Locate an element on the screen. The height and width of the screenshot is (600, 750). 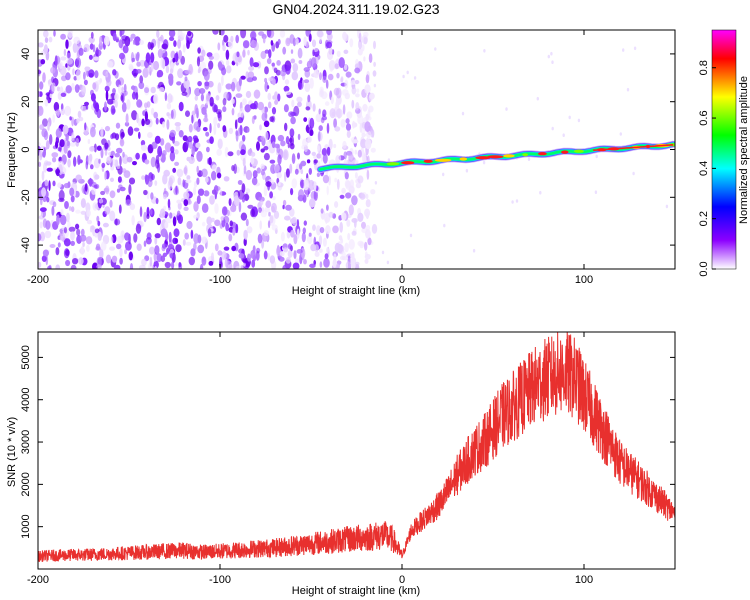
heatmap-peak-cell is located at coordinates (509, 156).